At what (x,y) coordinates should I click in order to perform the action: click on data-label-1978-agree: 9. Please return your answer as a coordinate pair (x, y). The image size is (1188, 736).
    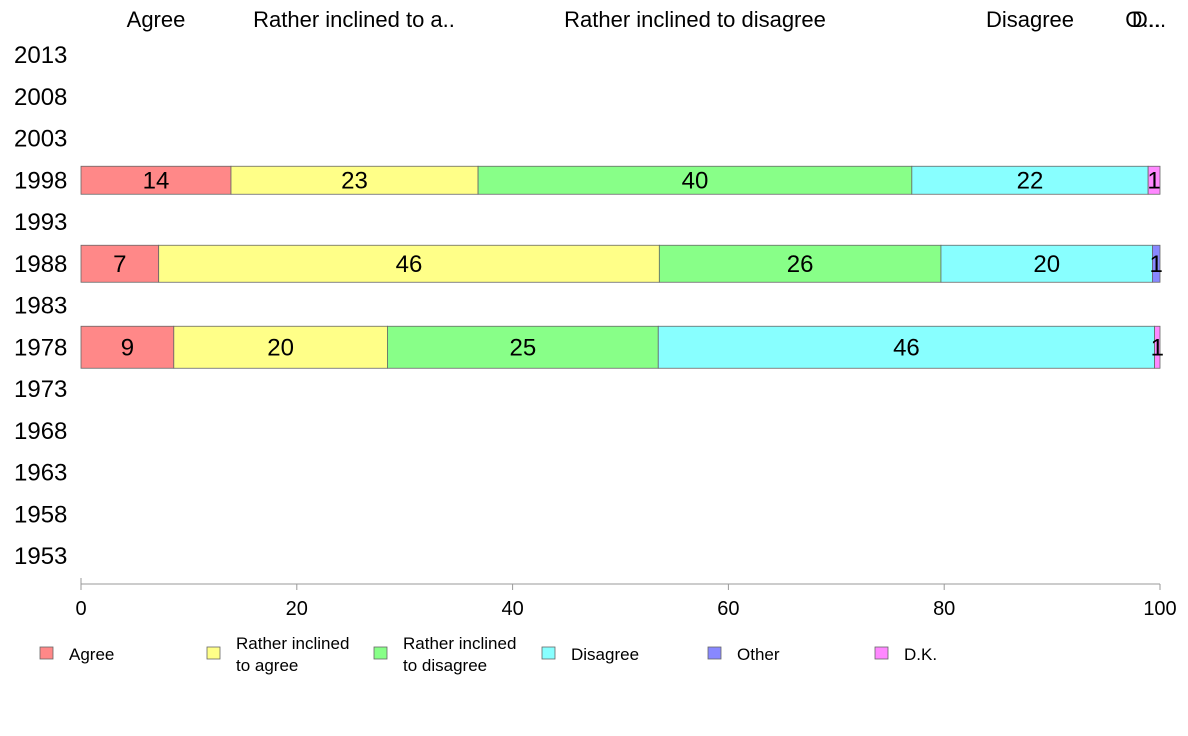
    Looking at the image, I should click on (127, 347).